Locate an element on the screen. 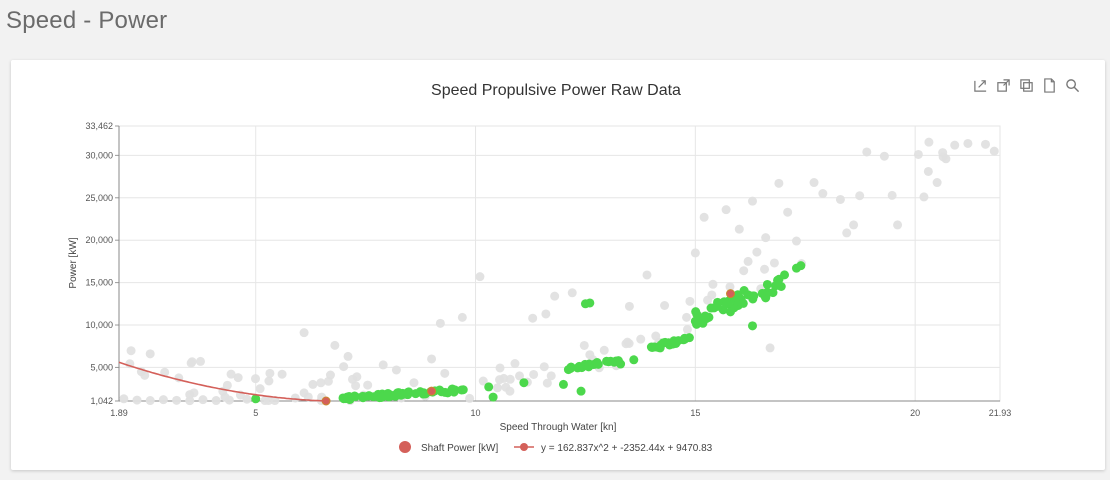 This screenshot has width=1110, height=480. legend-label-fit: y = 162.837x^2 + -2352.44x + 9470.83 is located at coordinates (627, 448).